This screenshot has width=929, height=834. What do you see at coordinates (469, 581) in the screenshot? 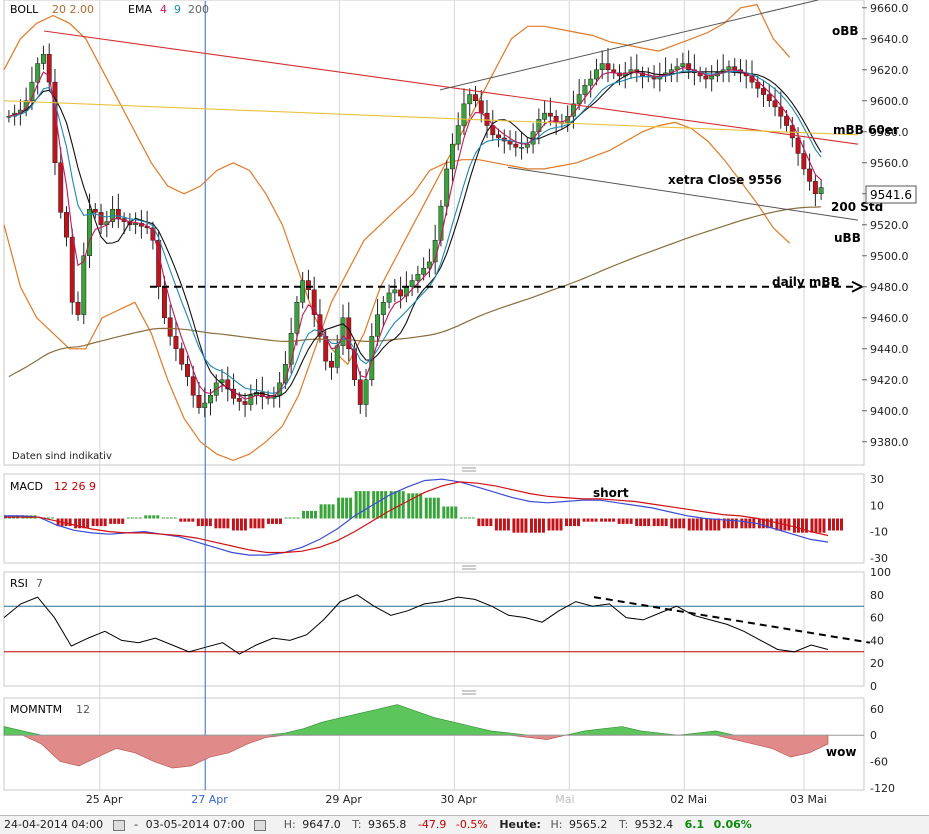
I see `panel-splitters` at bounding box center [469, 581].